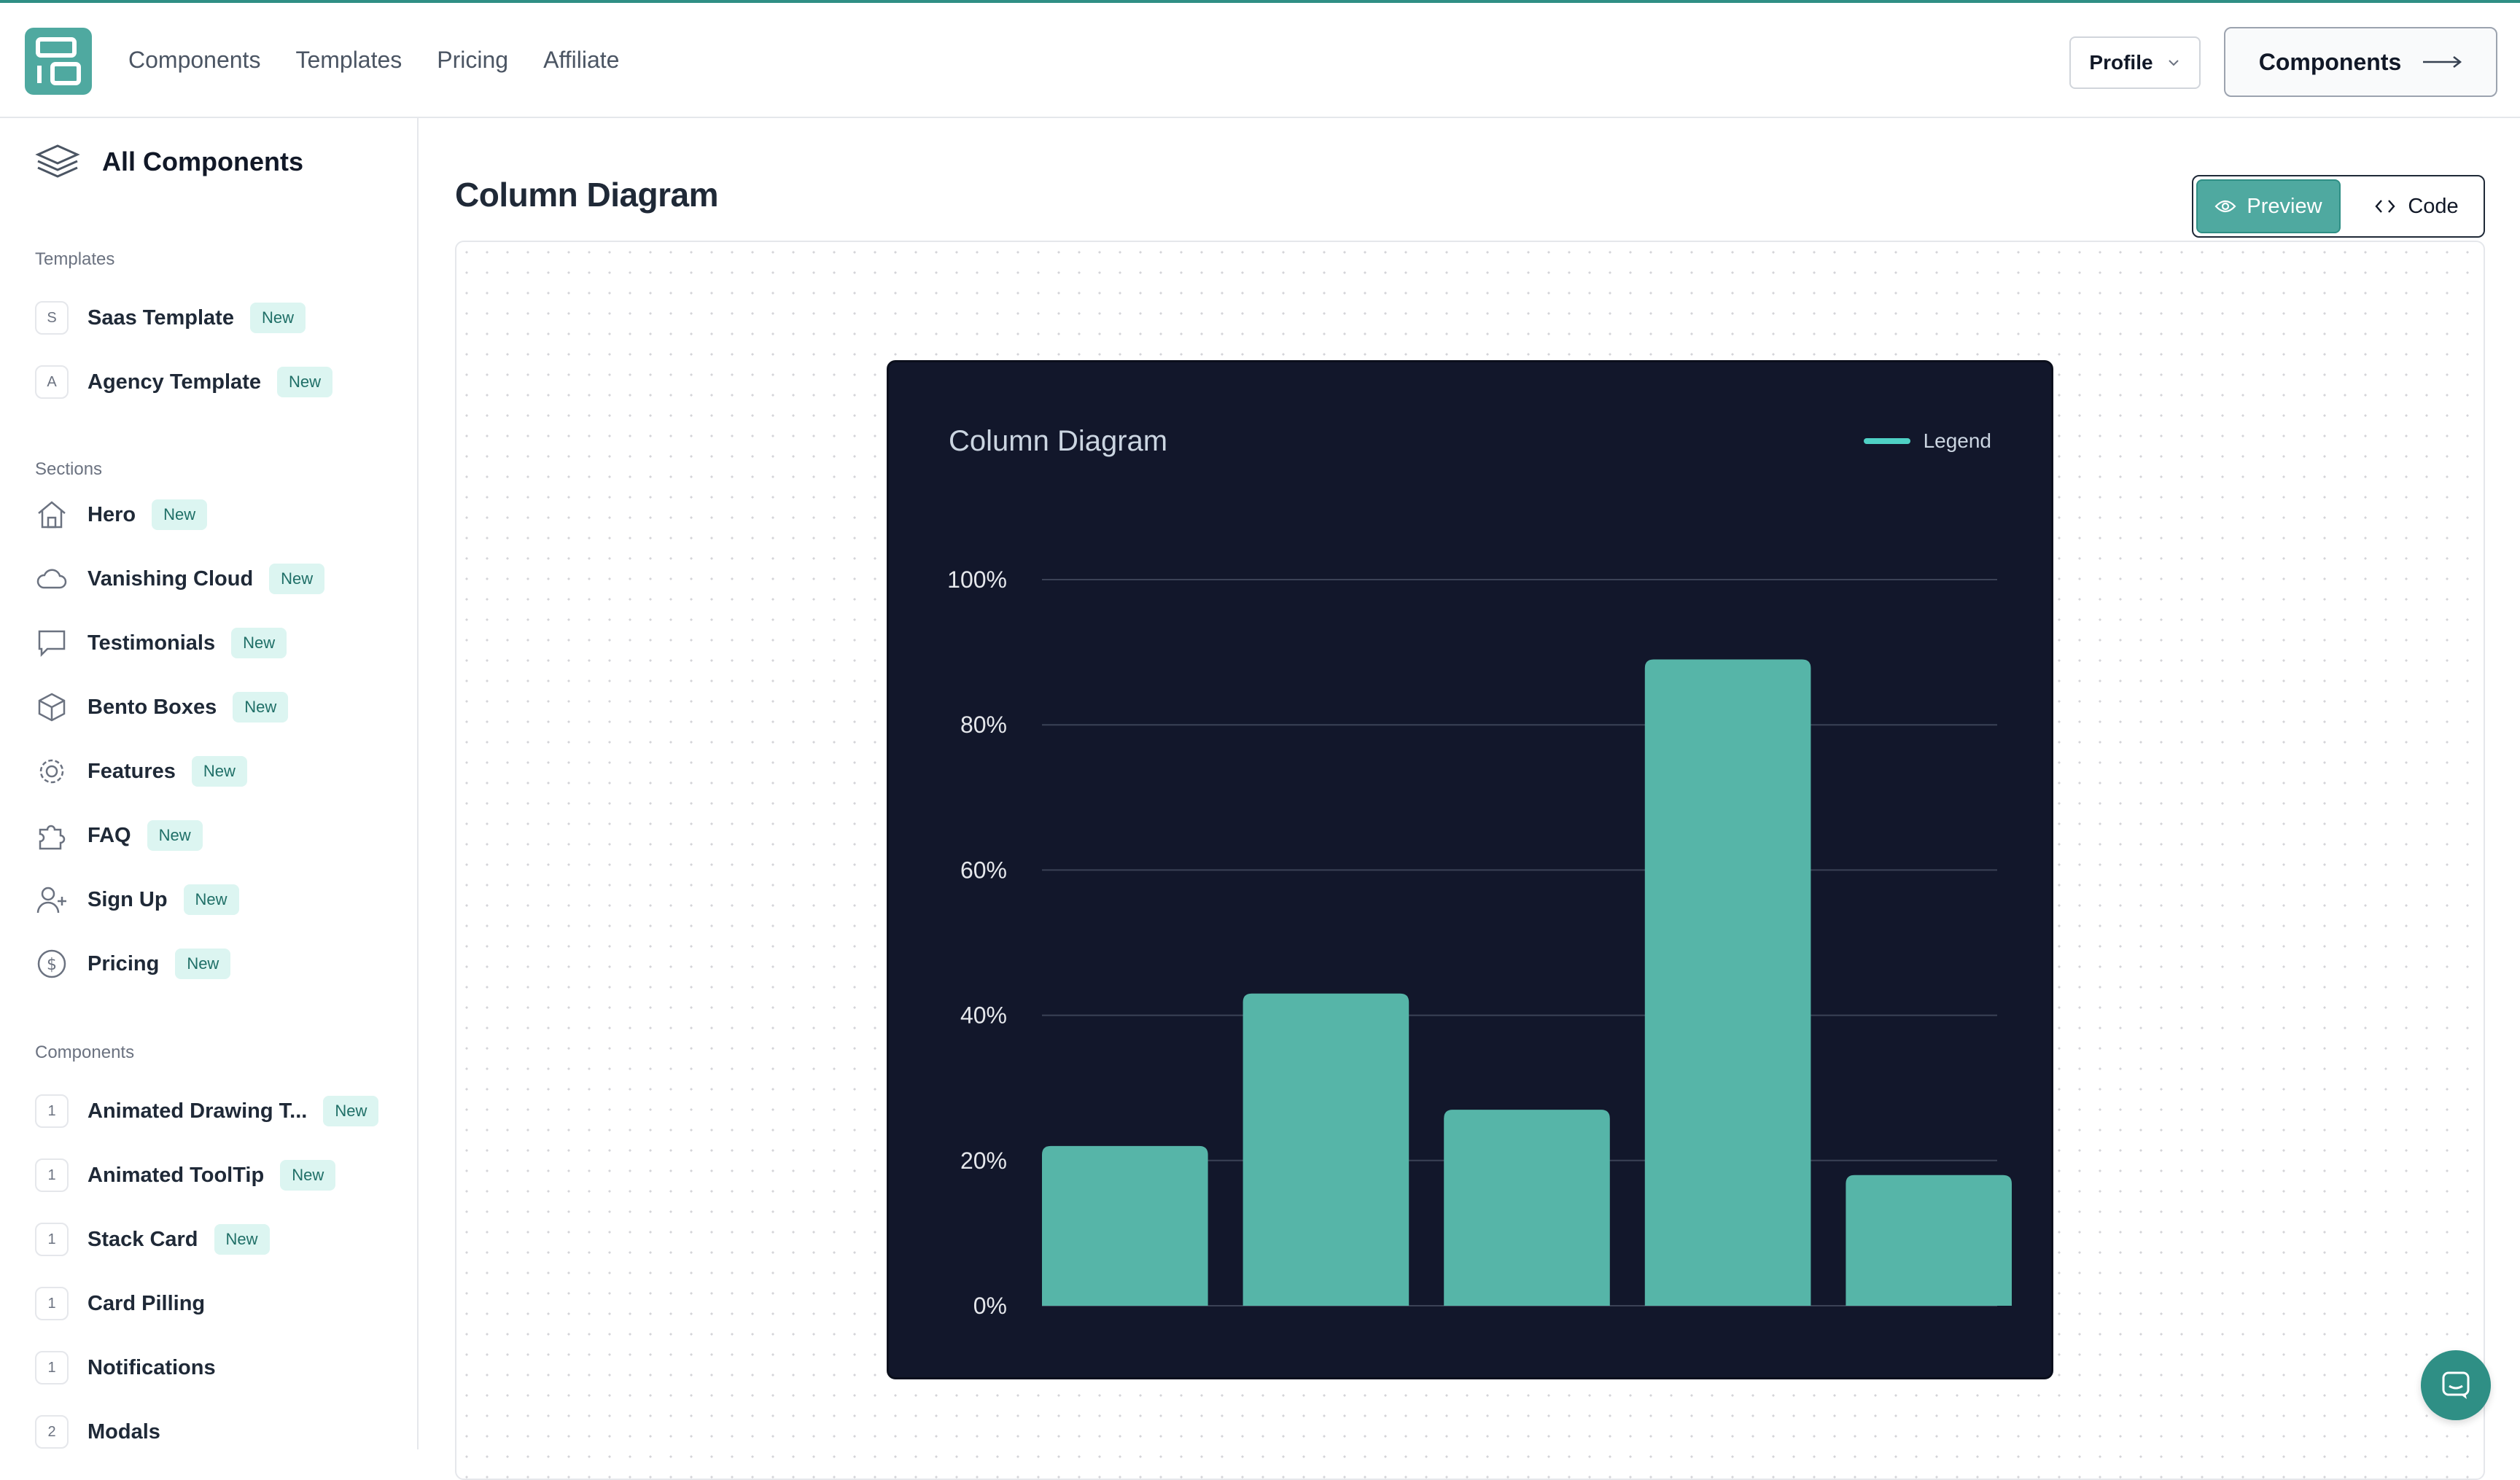 The width and height of the screenshot is (2520, 1480). I want to click on dollar-icon: $, so click(52, 964).